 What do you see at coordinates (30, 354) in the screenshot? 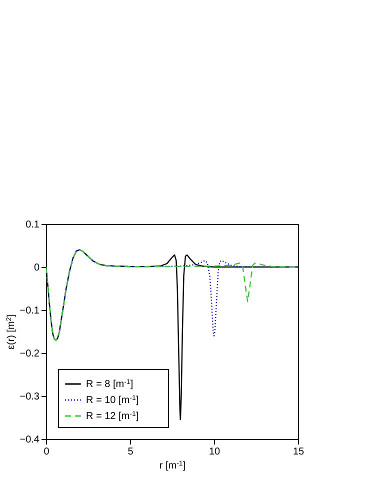
I see `y-tick-label: −0.2` at bounding box center [30, 354].